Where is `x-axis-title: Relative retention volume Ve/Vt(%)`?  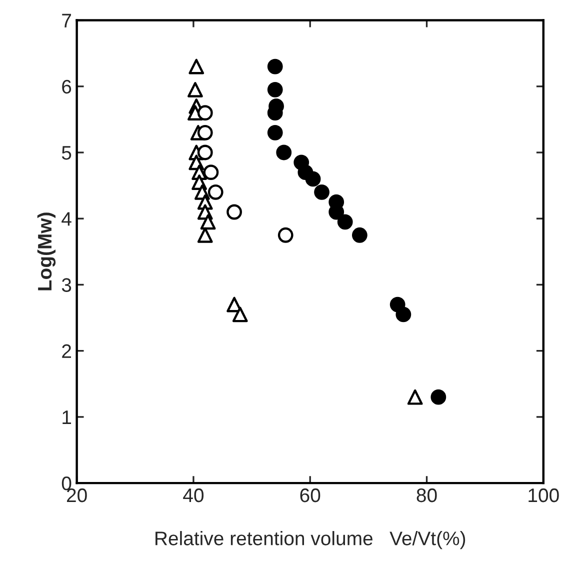
x-axis-title: Relative retention volume Ve/Vt(%) is located at coordinates (311, 540).